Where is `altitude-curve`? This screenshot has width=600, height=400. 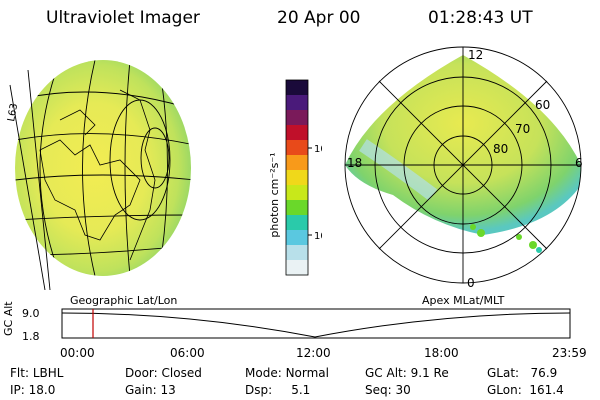
altitude-curve is located at coordinates (316, 325).